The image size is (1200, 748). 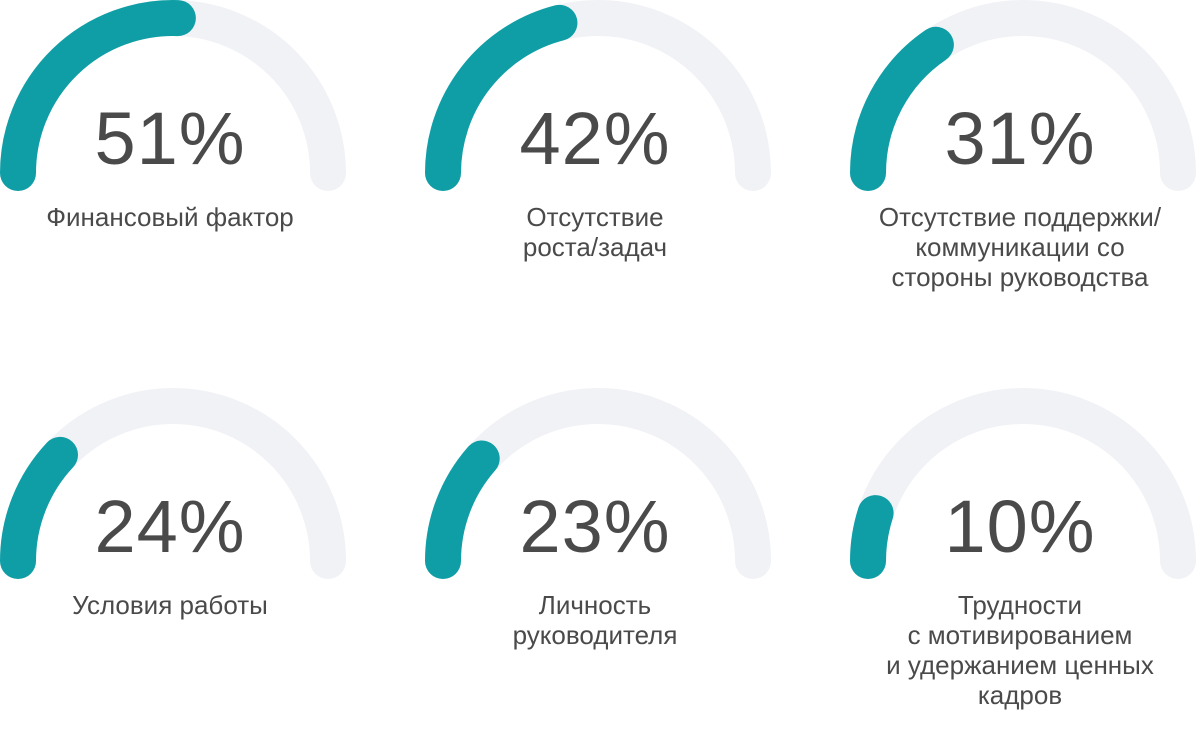 What do you see at coordinates (595, 620) in the screenshot?
I see `gauge-label: Личность руководителя` at bounding box center [595, 620].